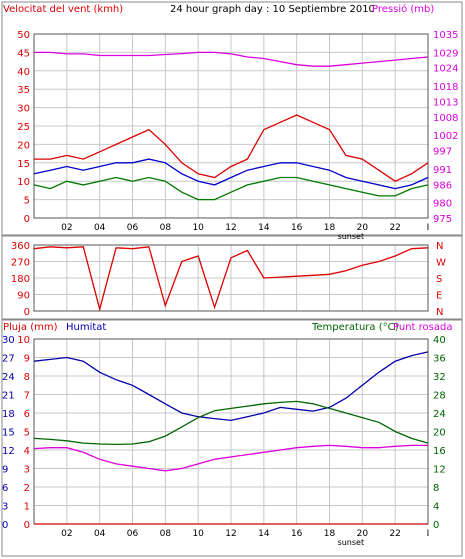  What do you see at coordinates (445, 35) in the screenshot?
I see `y-right-tick: 1035` at bounding box center [445, 35].